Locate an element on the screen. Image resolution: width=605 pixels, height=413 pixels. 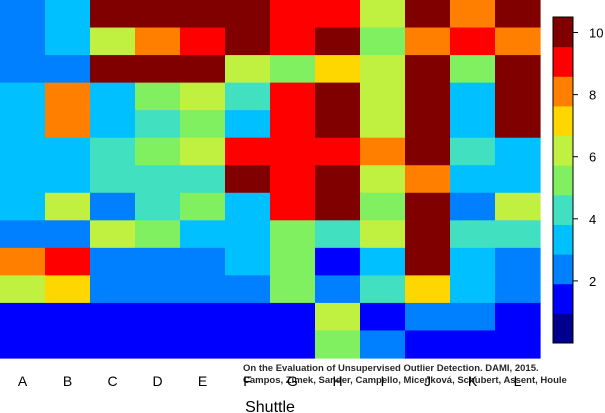
colorbar-tick-label: 2 is located at coordinates (592, 281).